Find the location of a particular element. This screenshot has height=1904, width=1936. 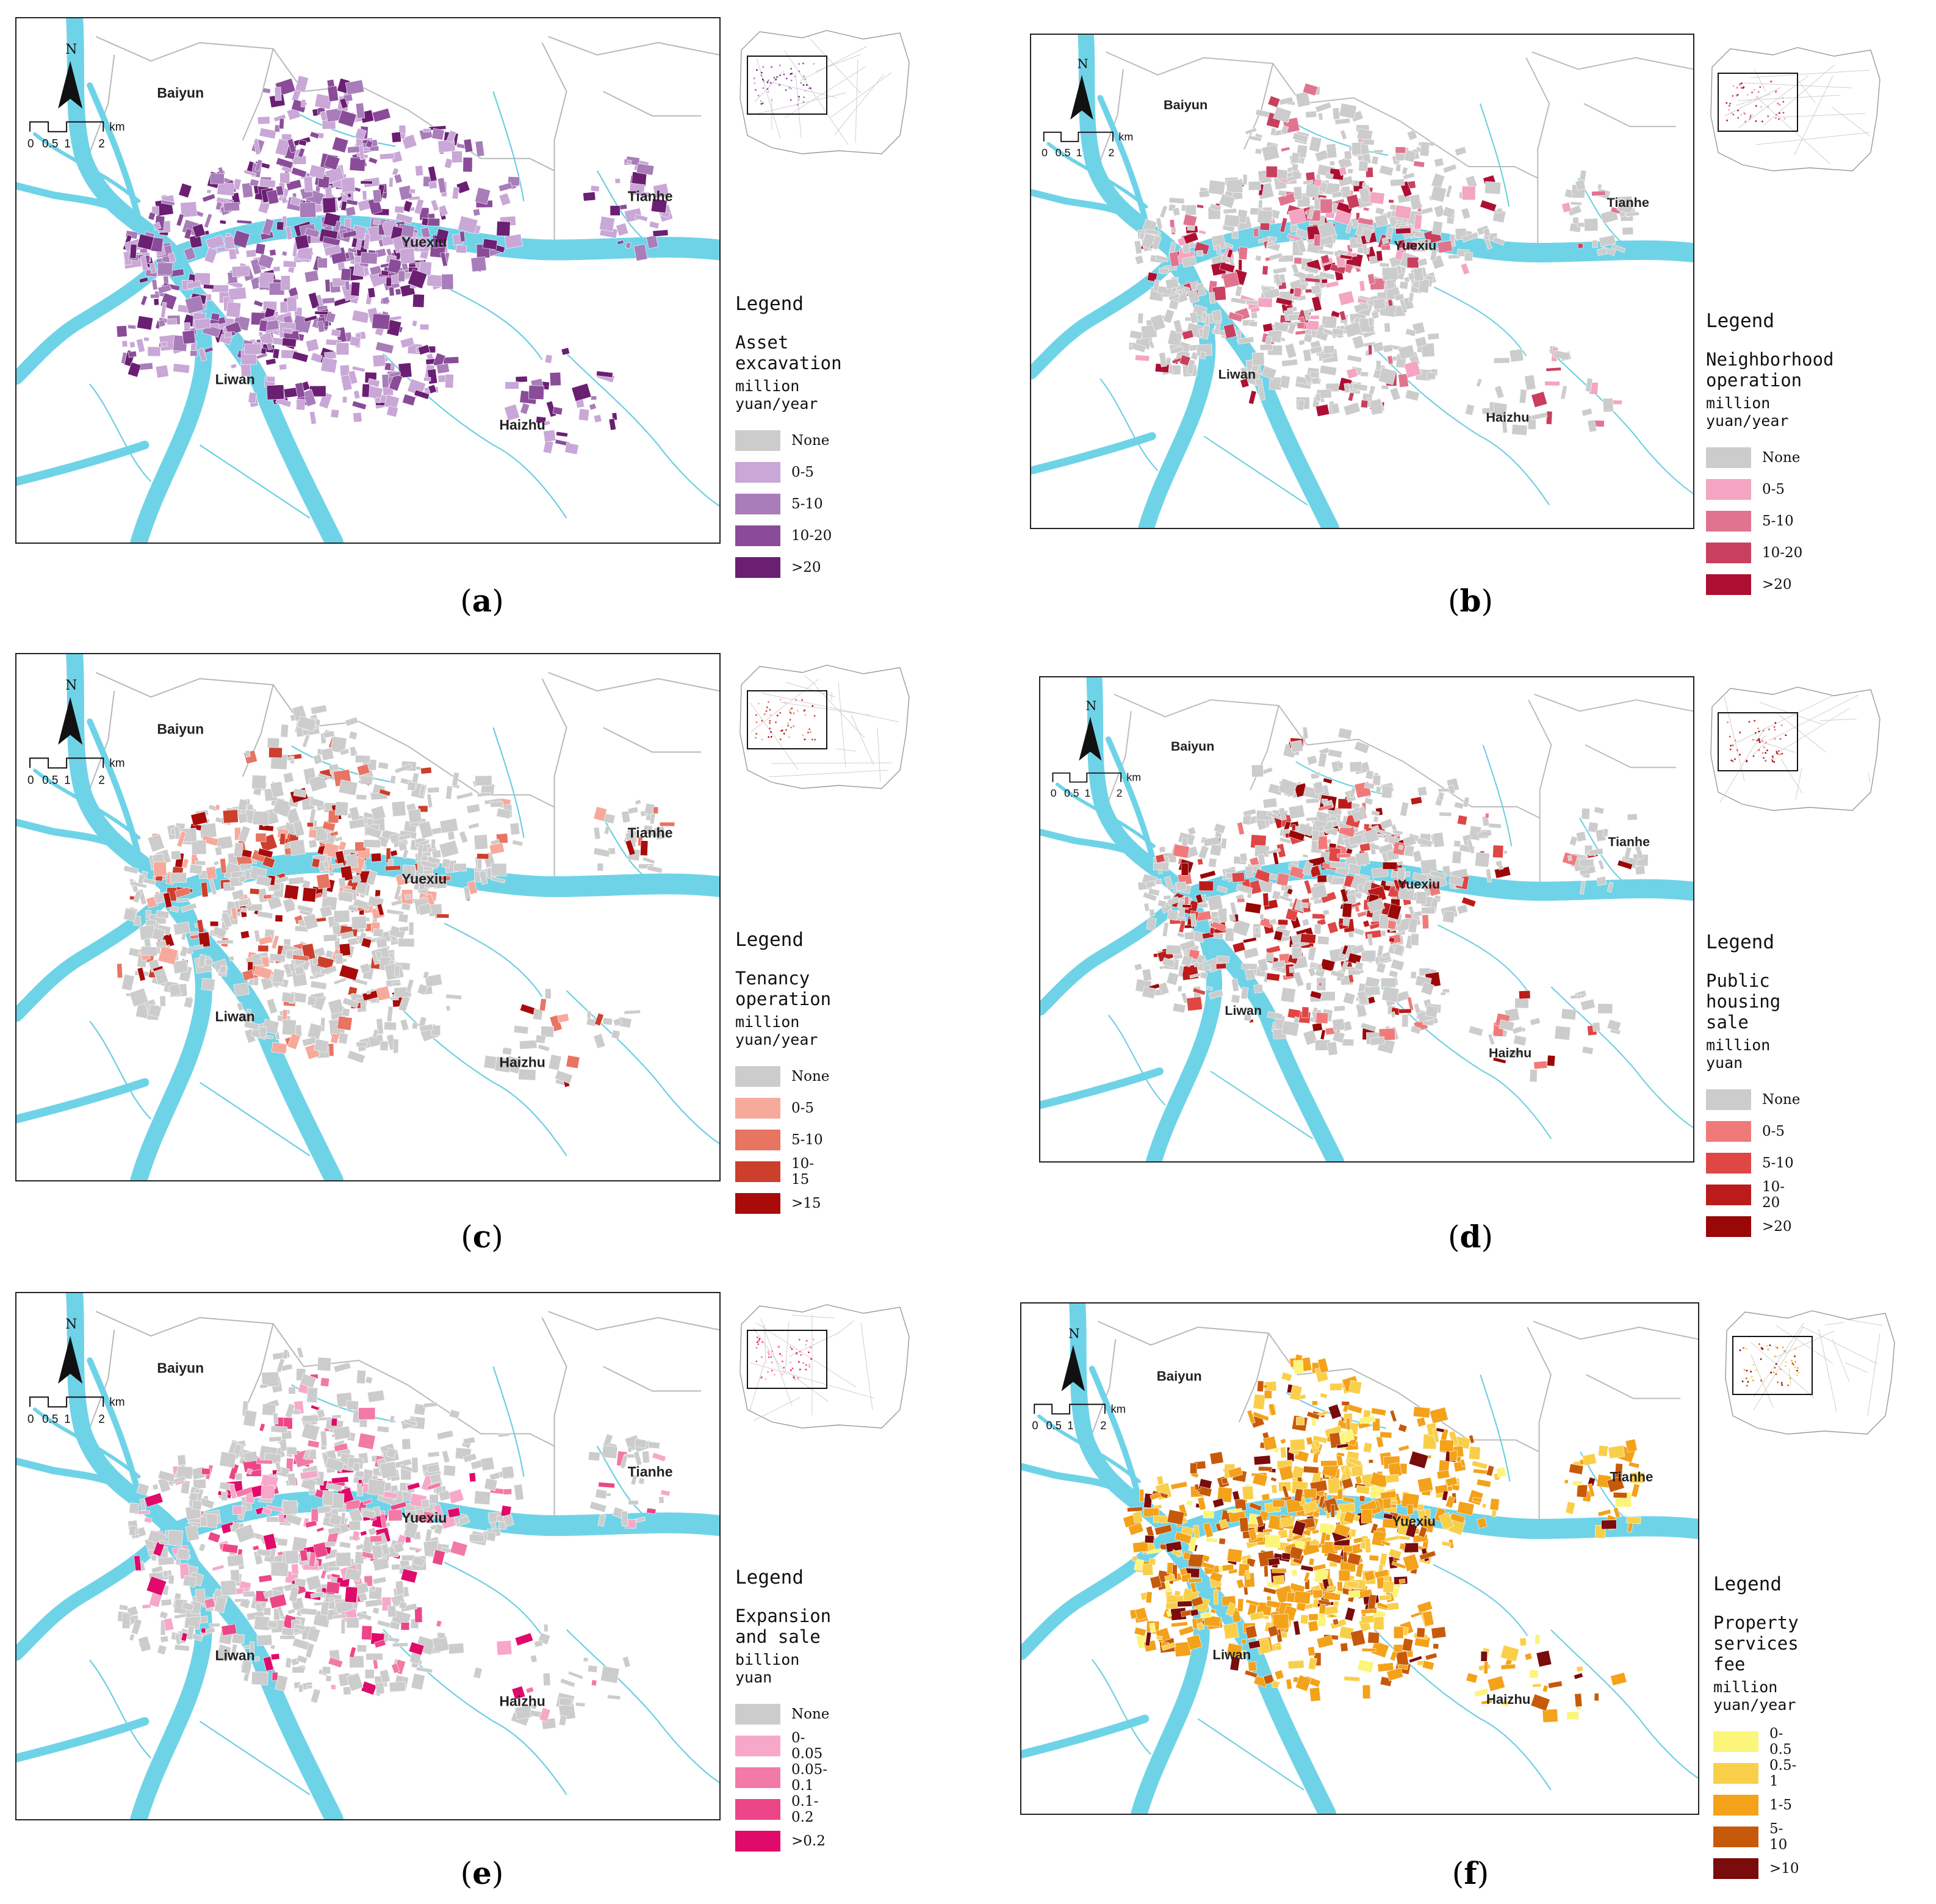

legend-unit: billion yuan is located at coordinates (767, 1668).